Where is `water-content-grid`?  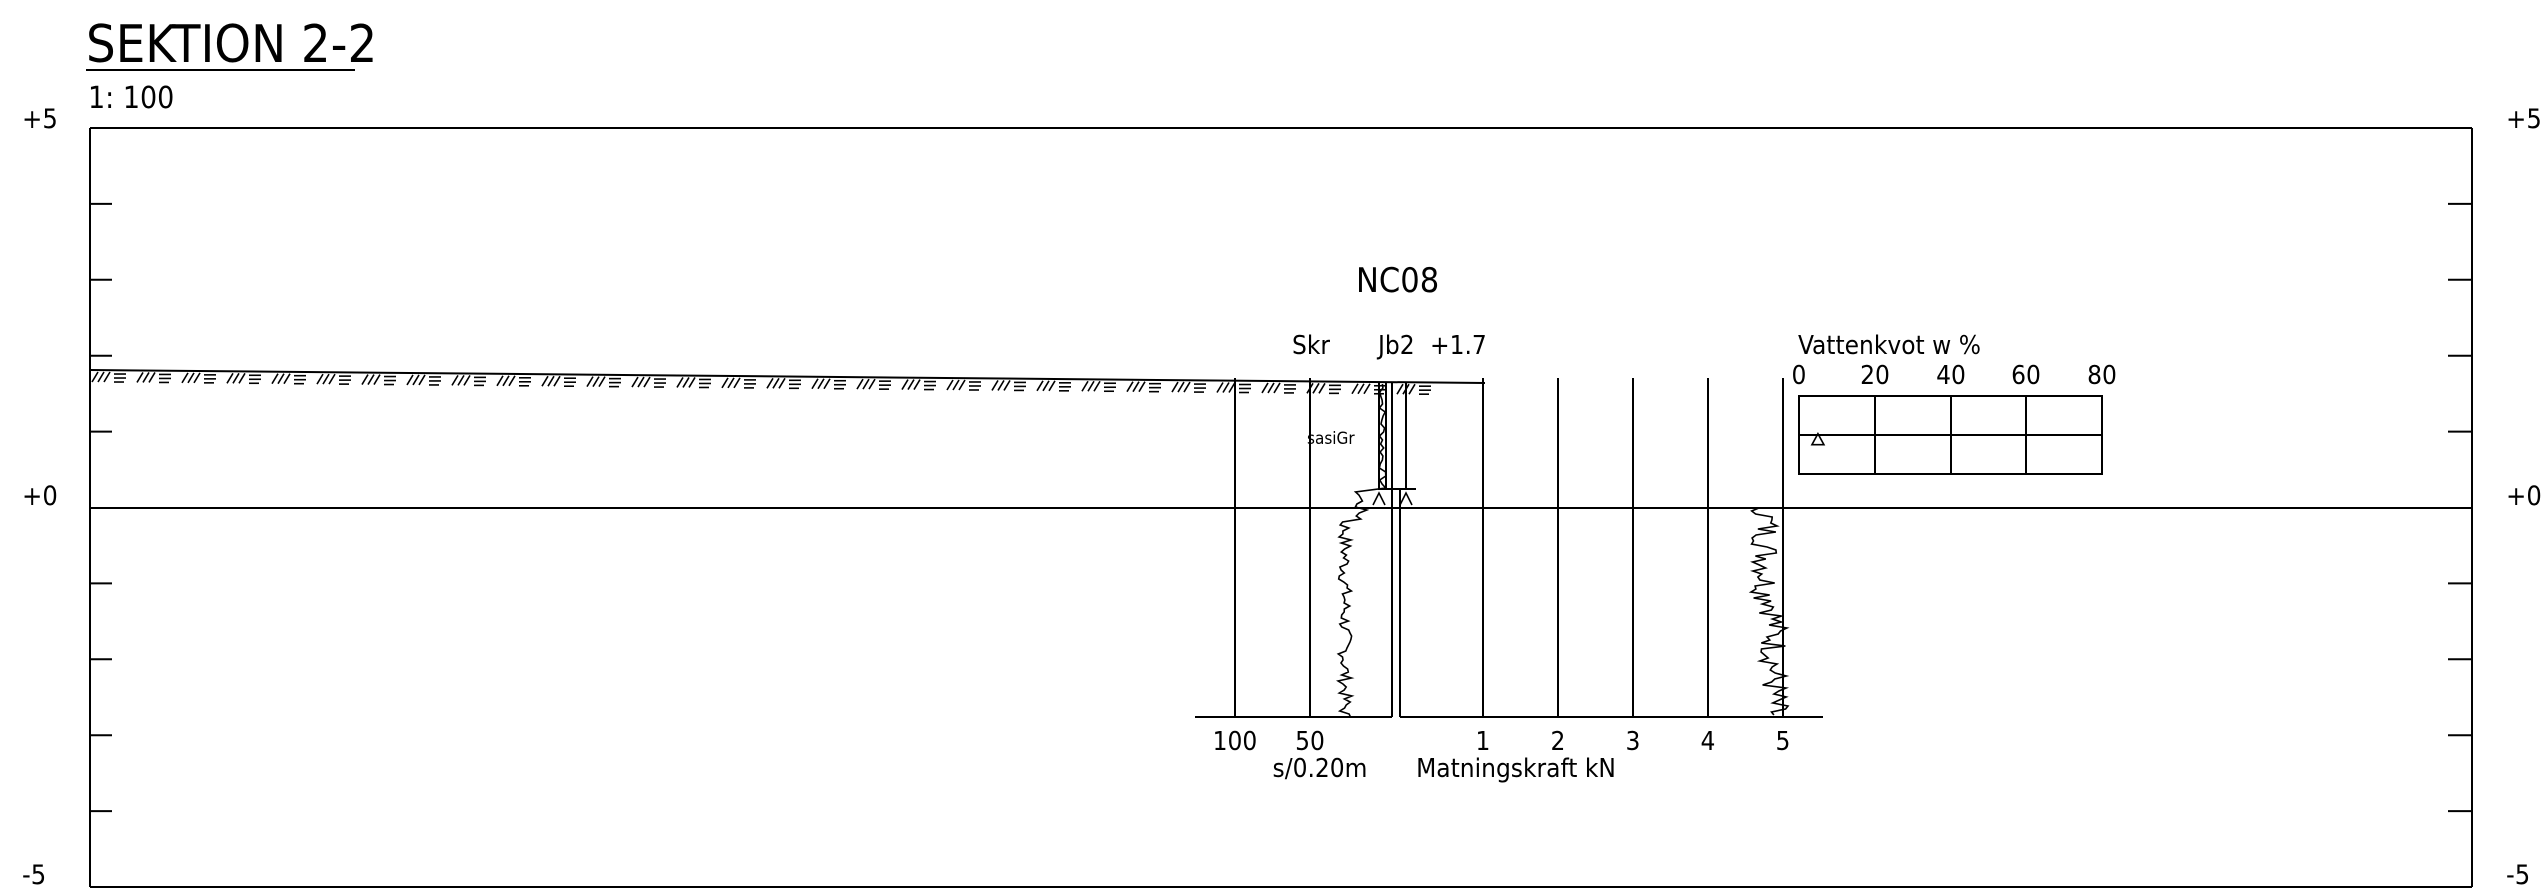 water-content-grid is located at coordinates (1950, 435).